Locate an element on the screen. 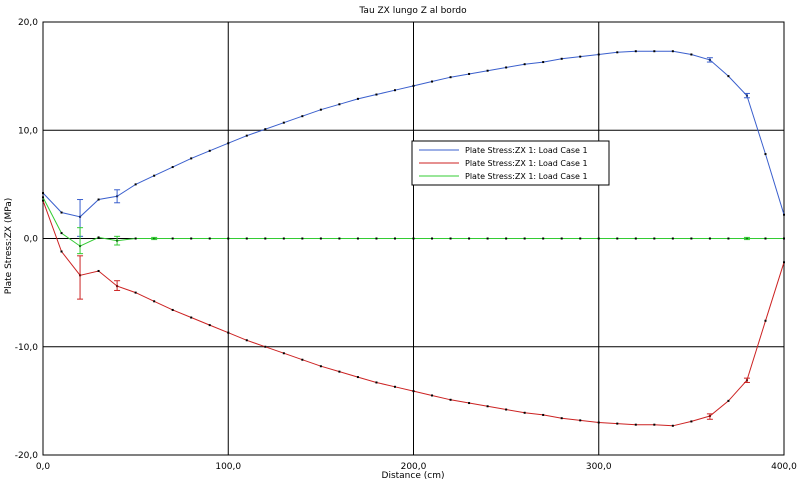 The image size is (800, 487). x-tick-label: 0,0 is located at coordinates (43, 467).